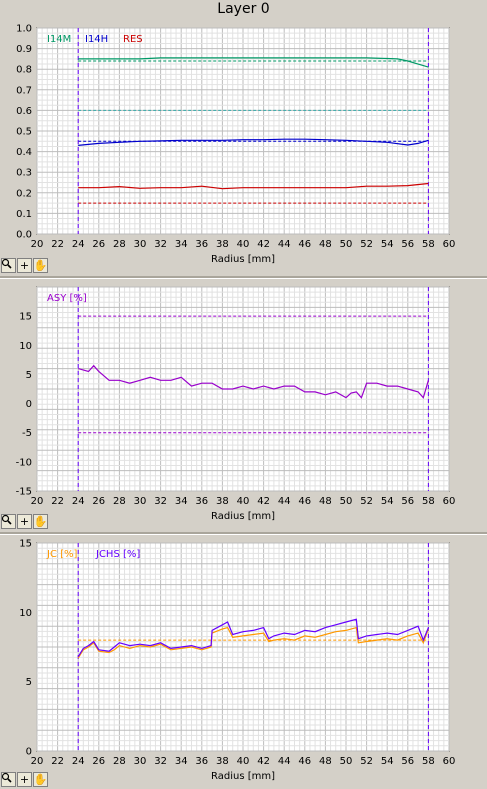  I want to click on y-tick-label: 0.8, so click(24, 70).